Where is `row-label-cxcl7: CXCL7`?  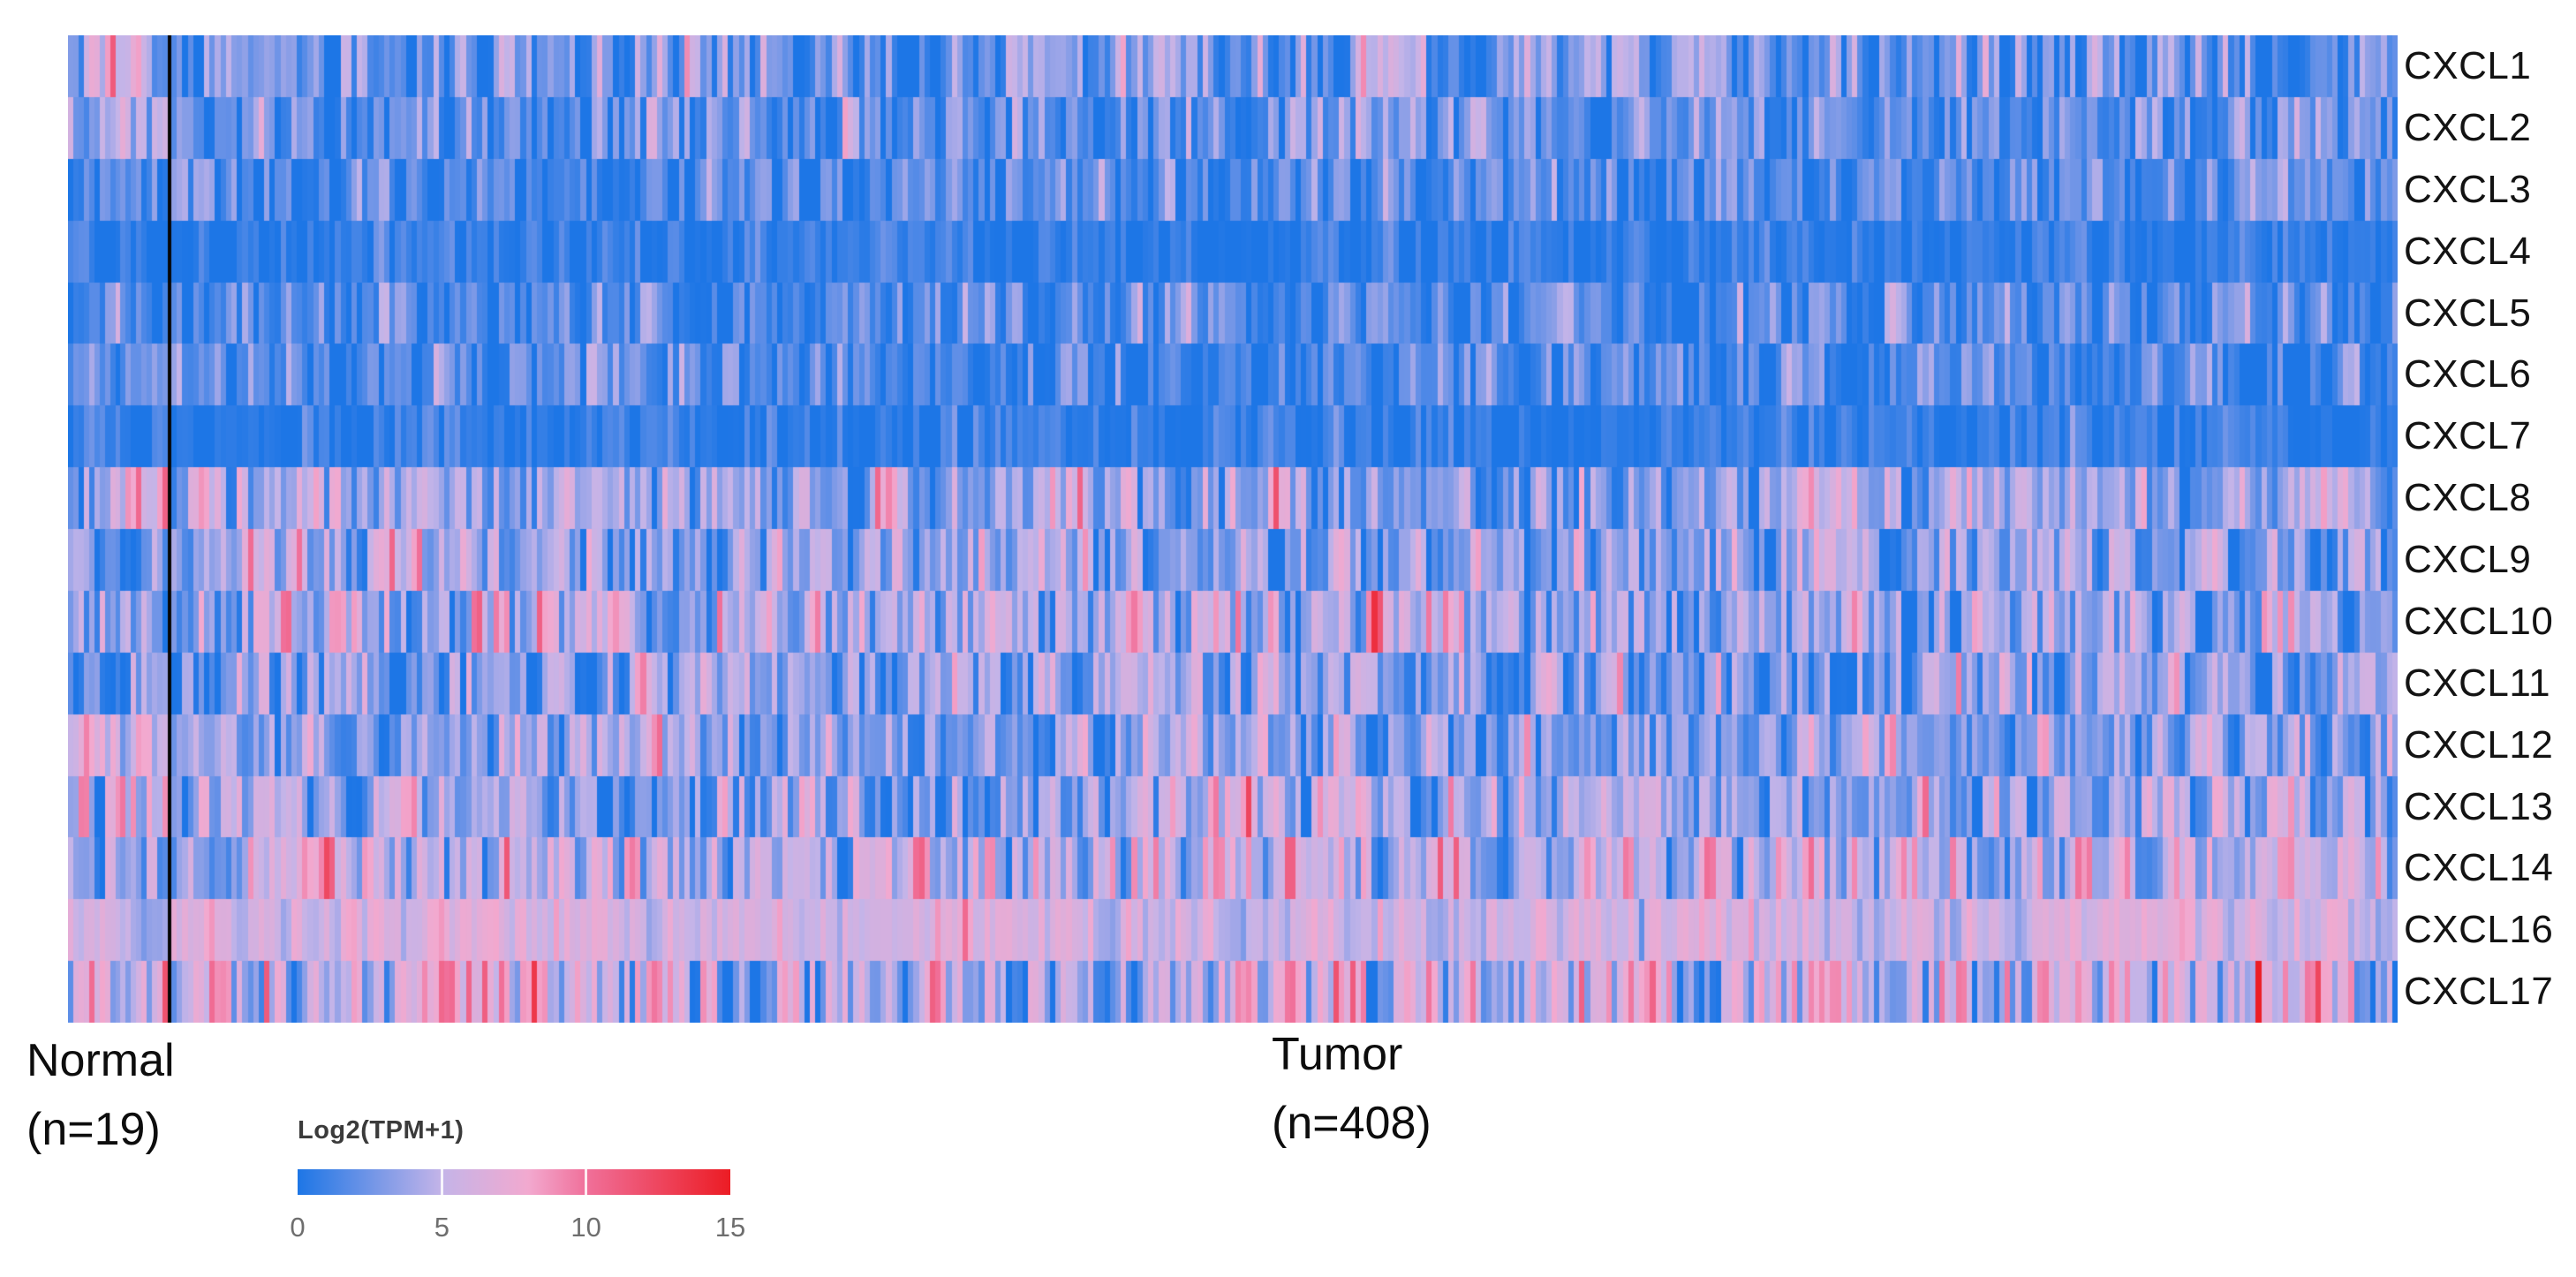 row-label-cxcl7: CXCL7 is located at coordinates (2468, 435).